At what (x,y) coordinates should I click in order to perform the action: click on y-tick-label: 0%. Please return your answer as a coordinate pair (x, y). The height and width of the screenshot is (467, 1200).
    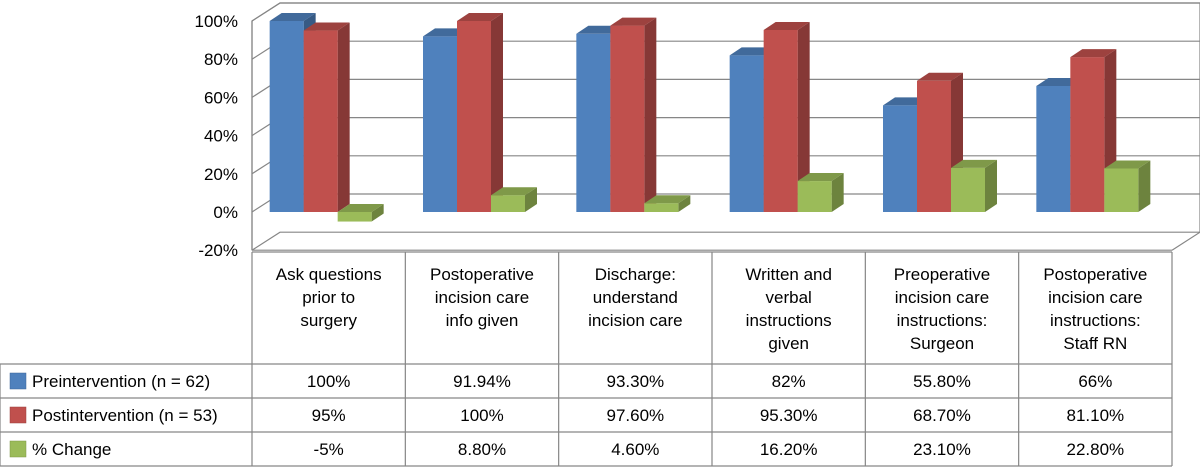
    Looking at the image, I should click on (225, 212).